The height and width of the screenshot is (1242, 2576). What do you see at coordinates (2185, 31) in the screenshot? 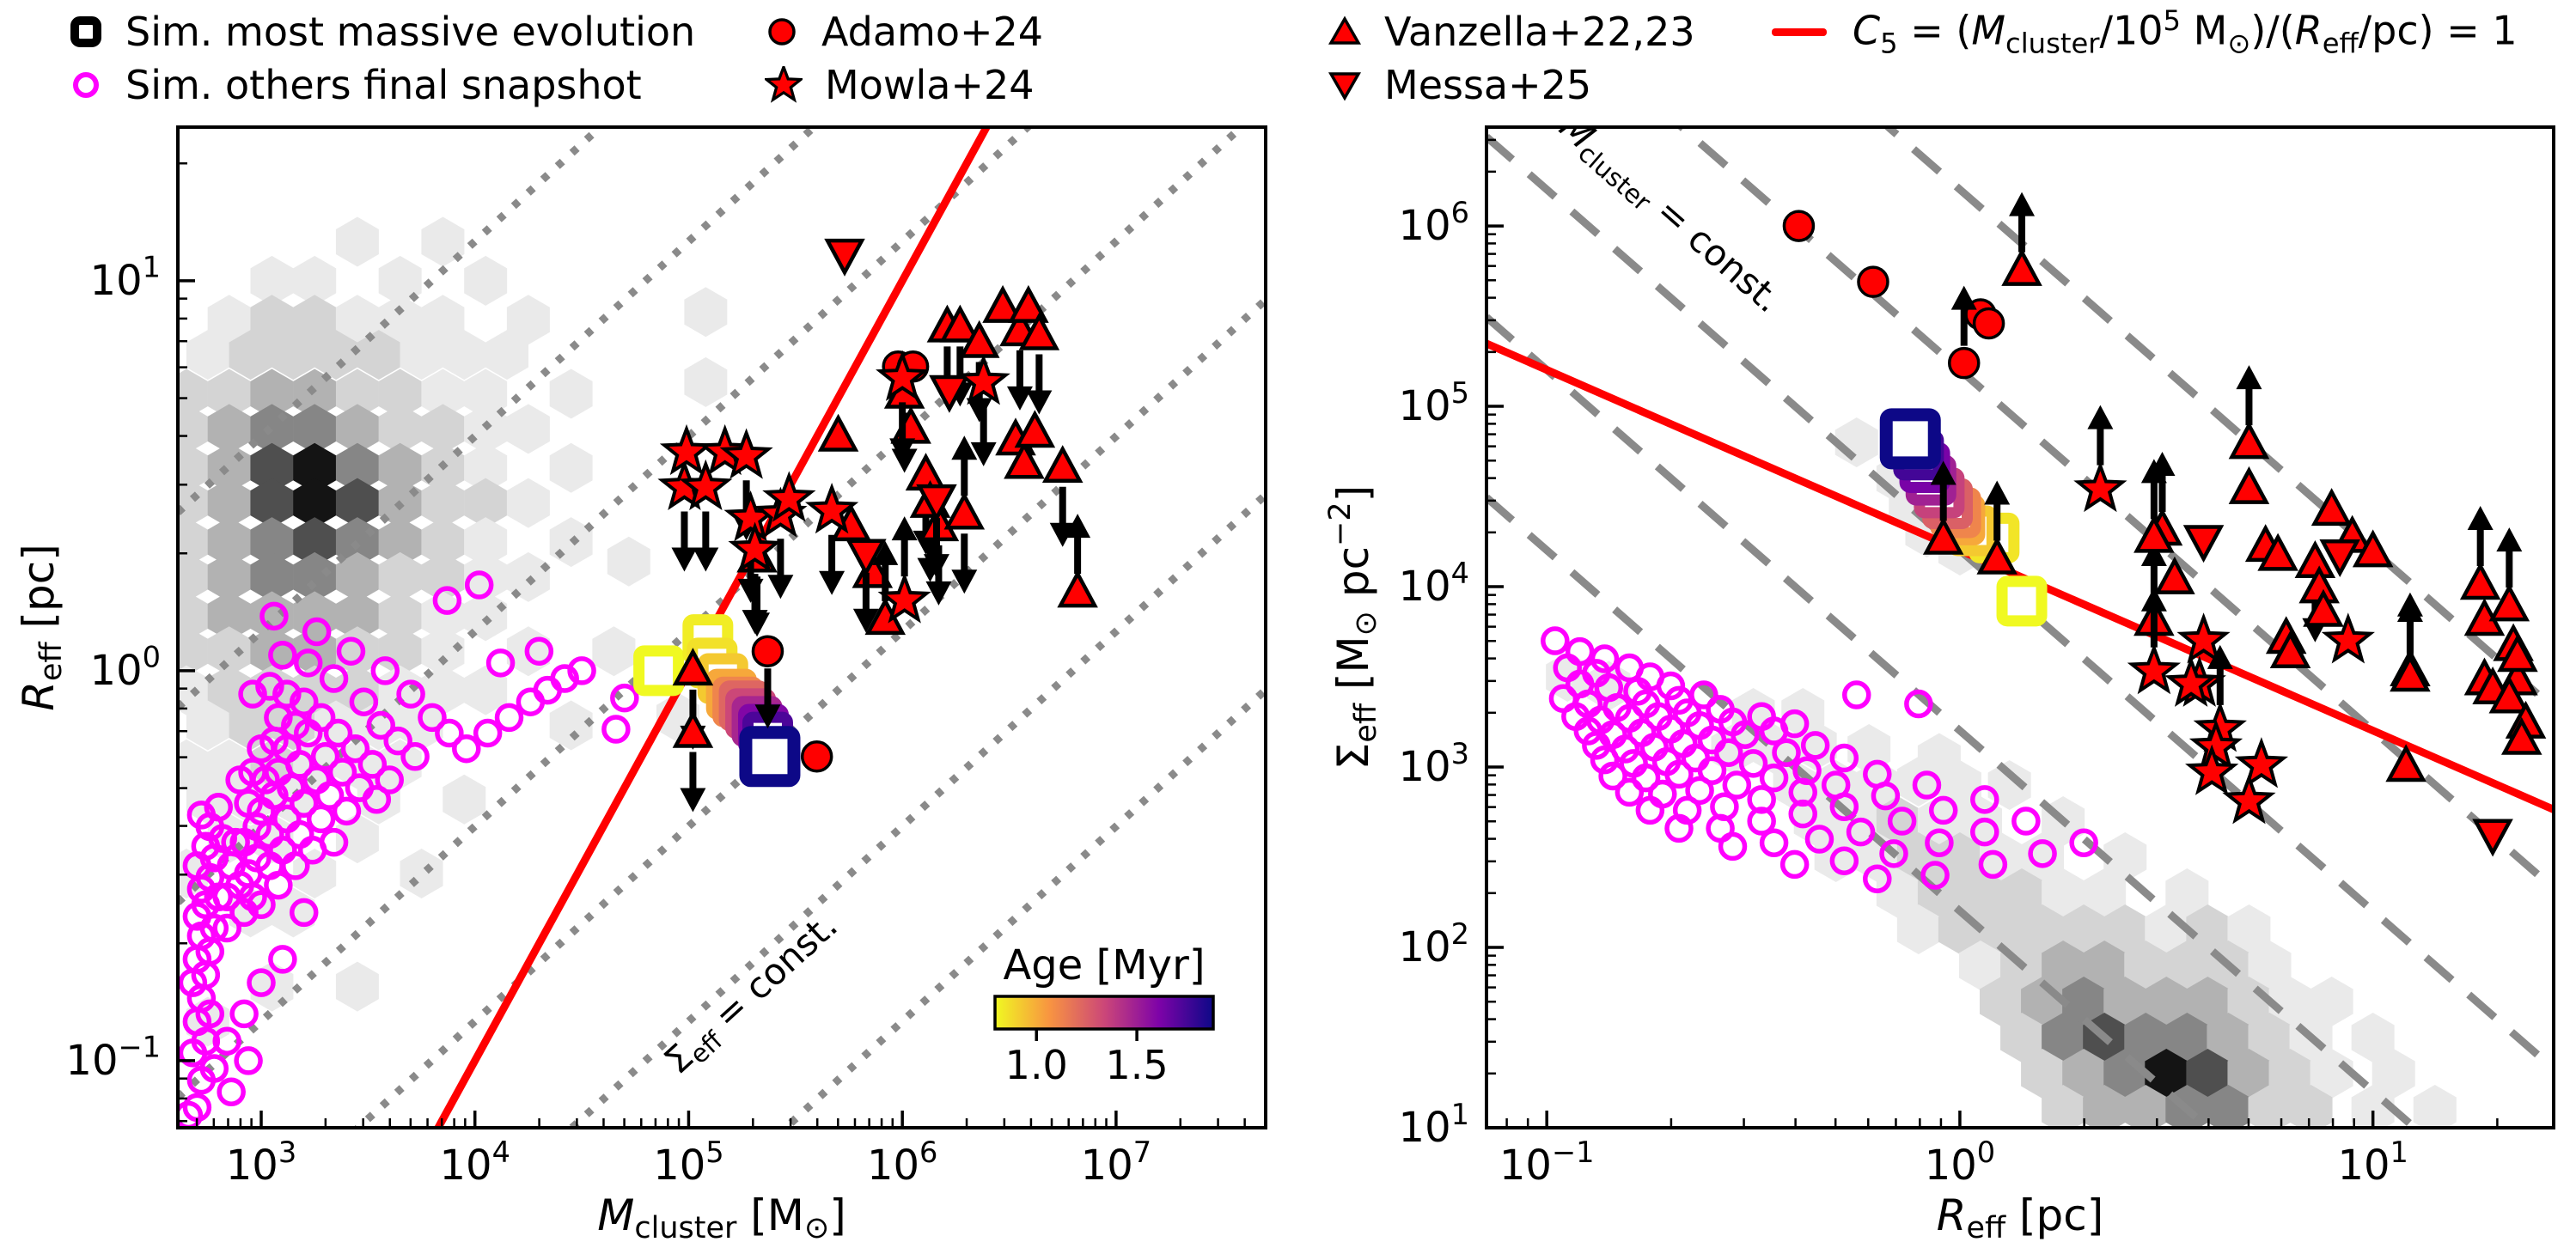
I see `legend-item-label: C5 = (Mcluster/105 M⊙)/(Reff/pc) = 1` at bounding box center [2185, 31].